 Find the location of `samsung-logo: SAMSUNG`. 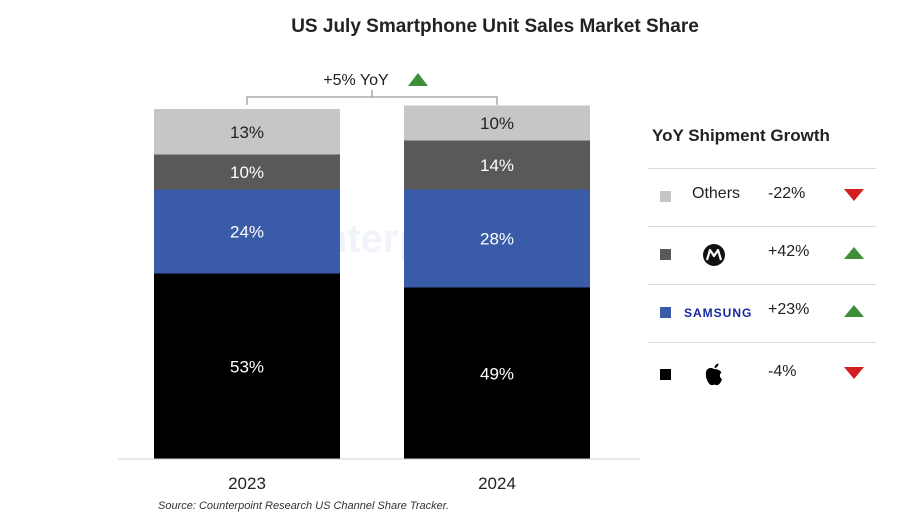

samsung-logo: SAMSUNG is located at coordinates (724, 313).